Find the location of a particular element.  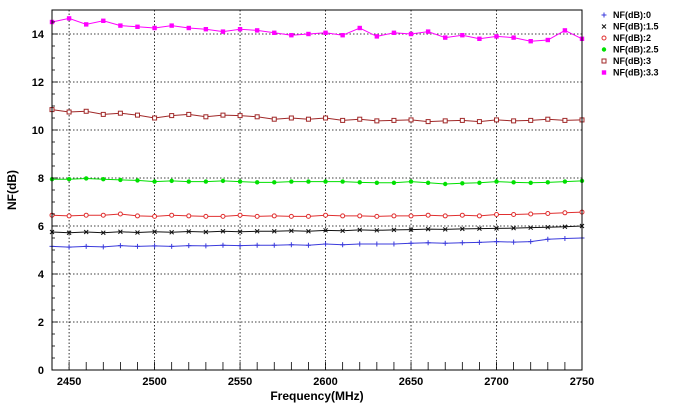

legend-item: NF(dB):2.5 is located at coordinates (630, 50).